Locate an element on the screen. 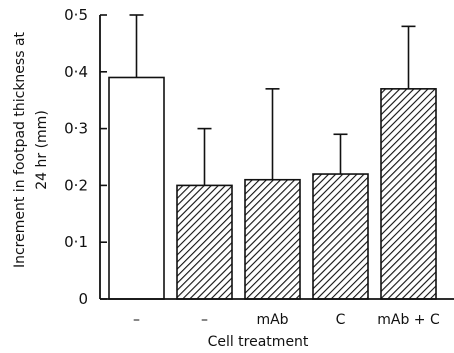 Image resolution: width=454 pixels, height=353 pixels. y-tick-label: 0·5 is located at coordinates (76, 15).